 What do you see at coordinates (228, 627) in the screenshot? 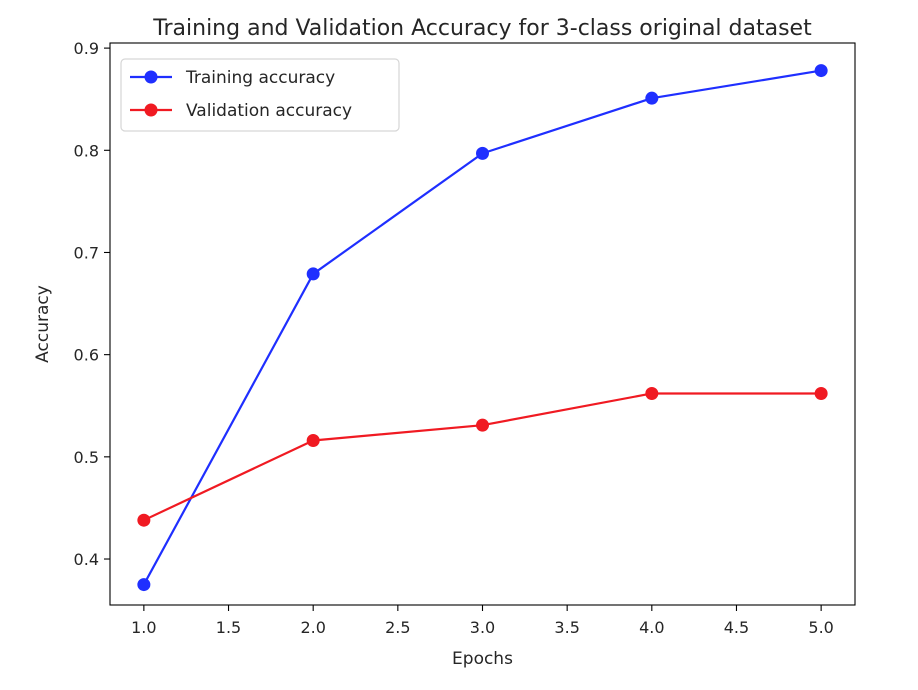
I see `x-tick-label: 1.5` at bounding box center [228, 627].